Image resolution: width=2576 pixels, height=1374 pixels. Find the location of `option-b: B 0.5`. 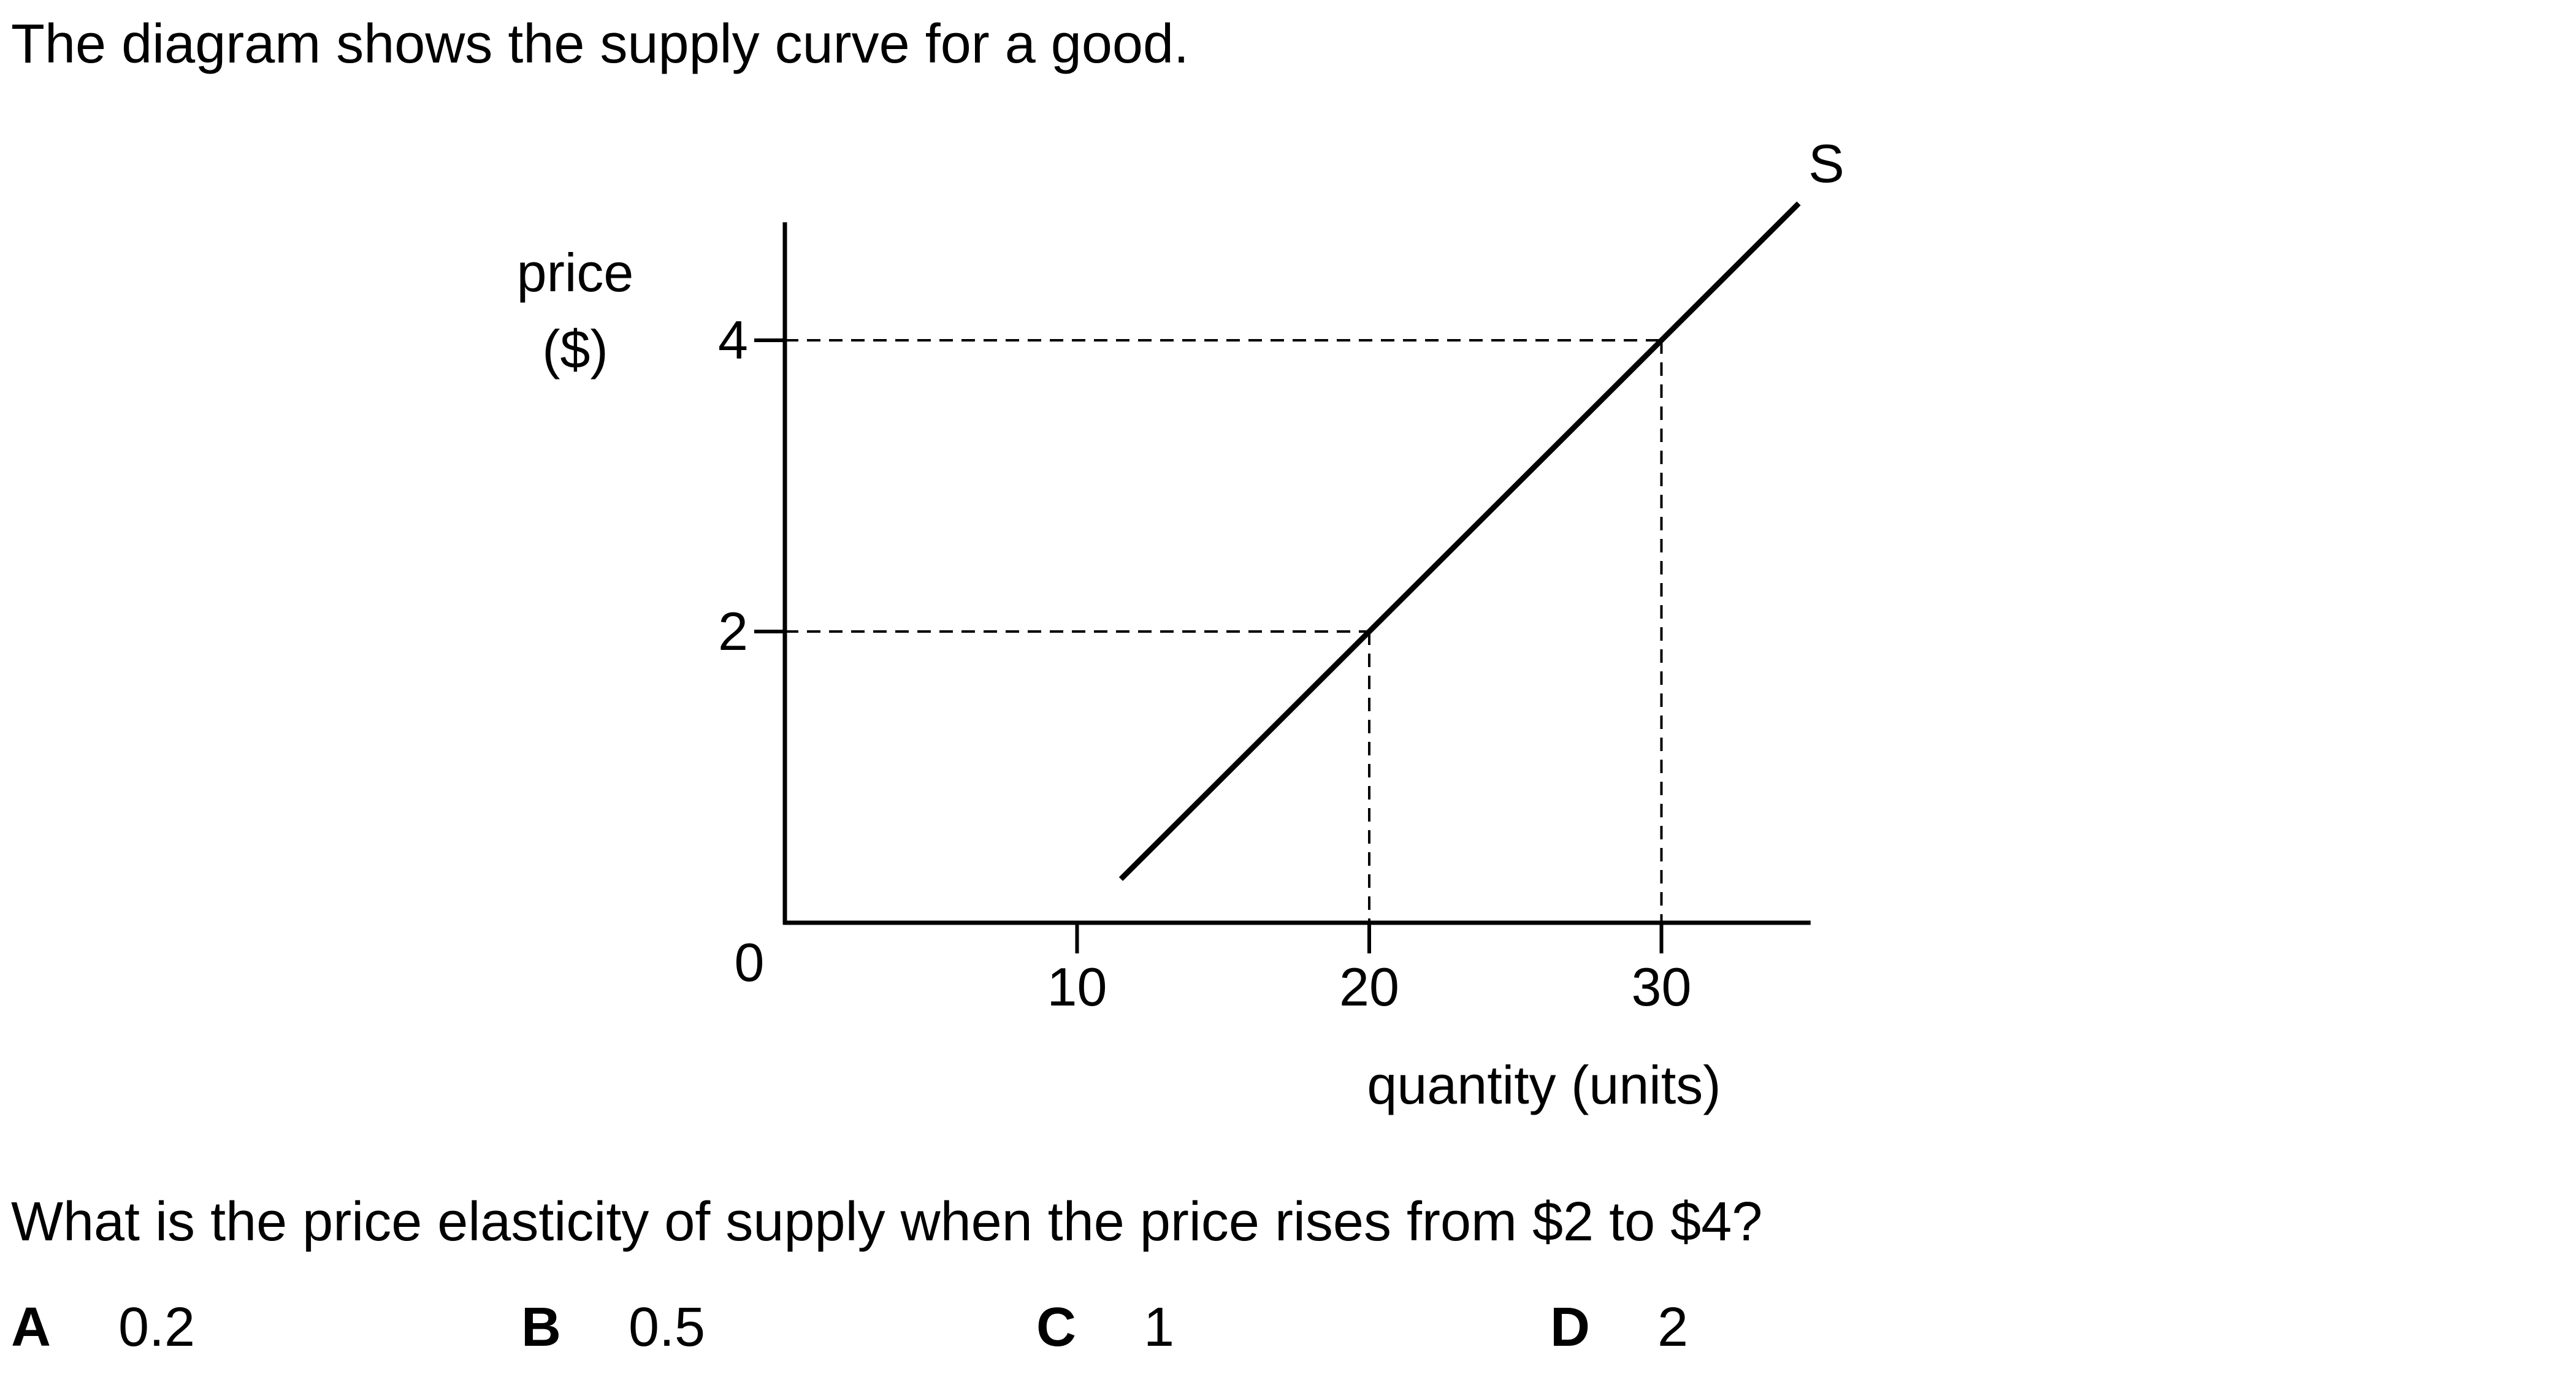

option-b: B 0.5 is located at coordinates (613, 1327).